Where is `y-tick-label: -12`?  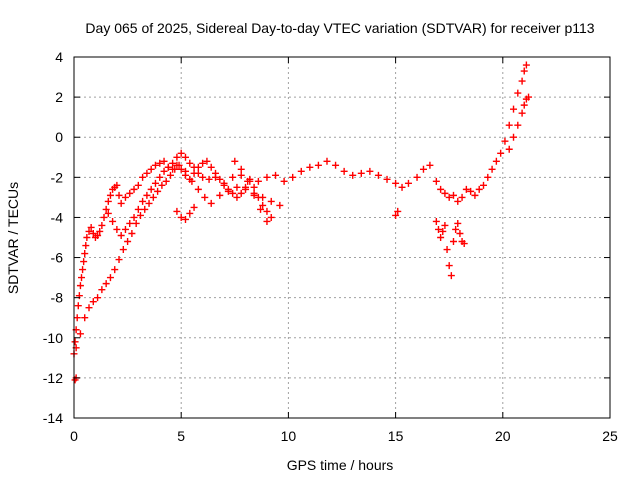 y-tick-label: -12 is located at coordinates (53, 378).